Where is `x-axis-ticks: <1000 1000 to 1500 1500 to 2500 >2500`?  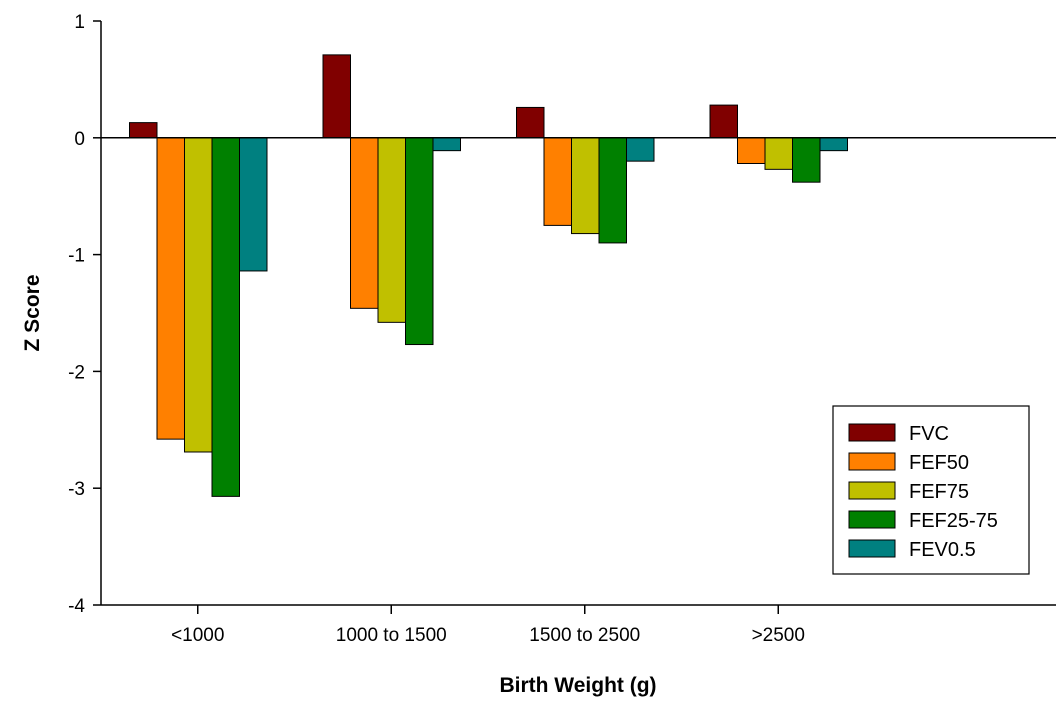 x-axis-ticks: <1000 1000 to 1500 1500 to 2500 >2500 is located at coordinates (488, 625).